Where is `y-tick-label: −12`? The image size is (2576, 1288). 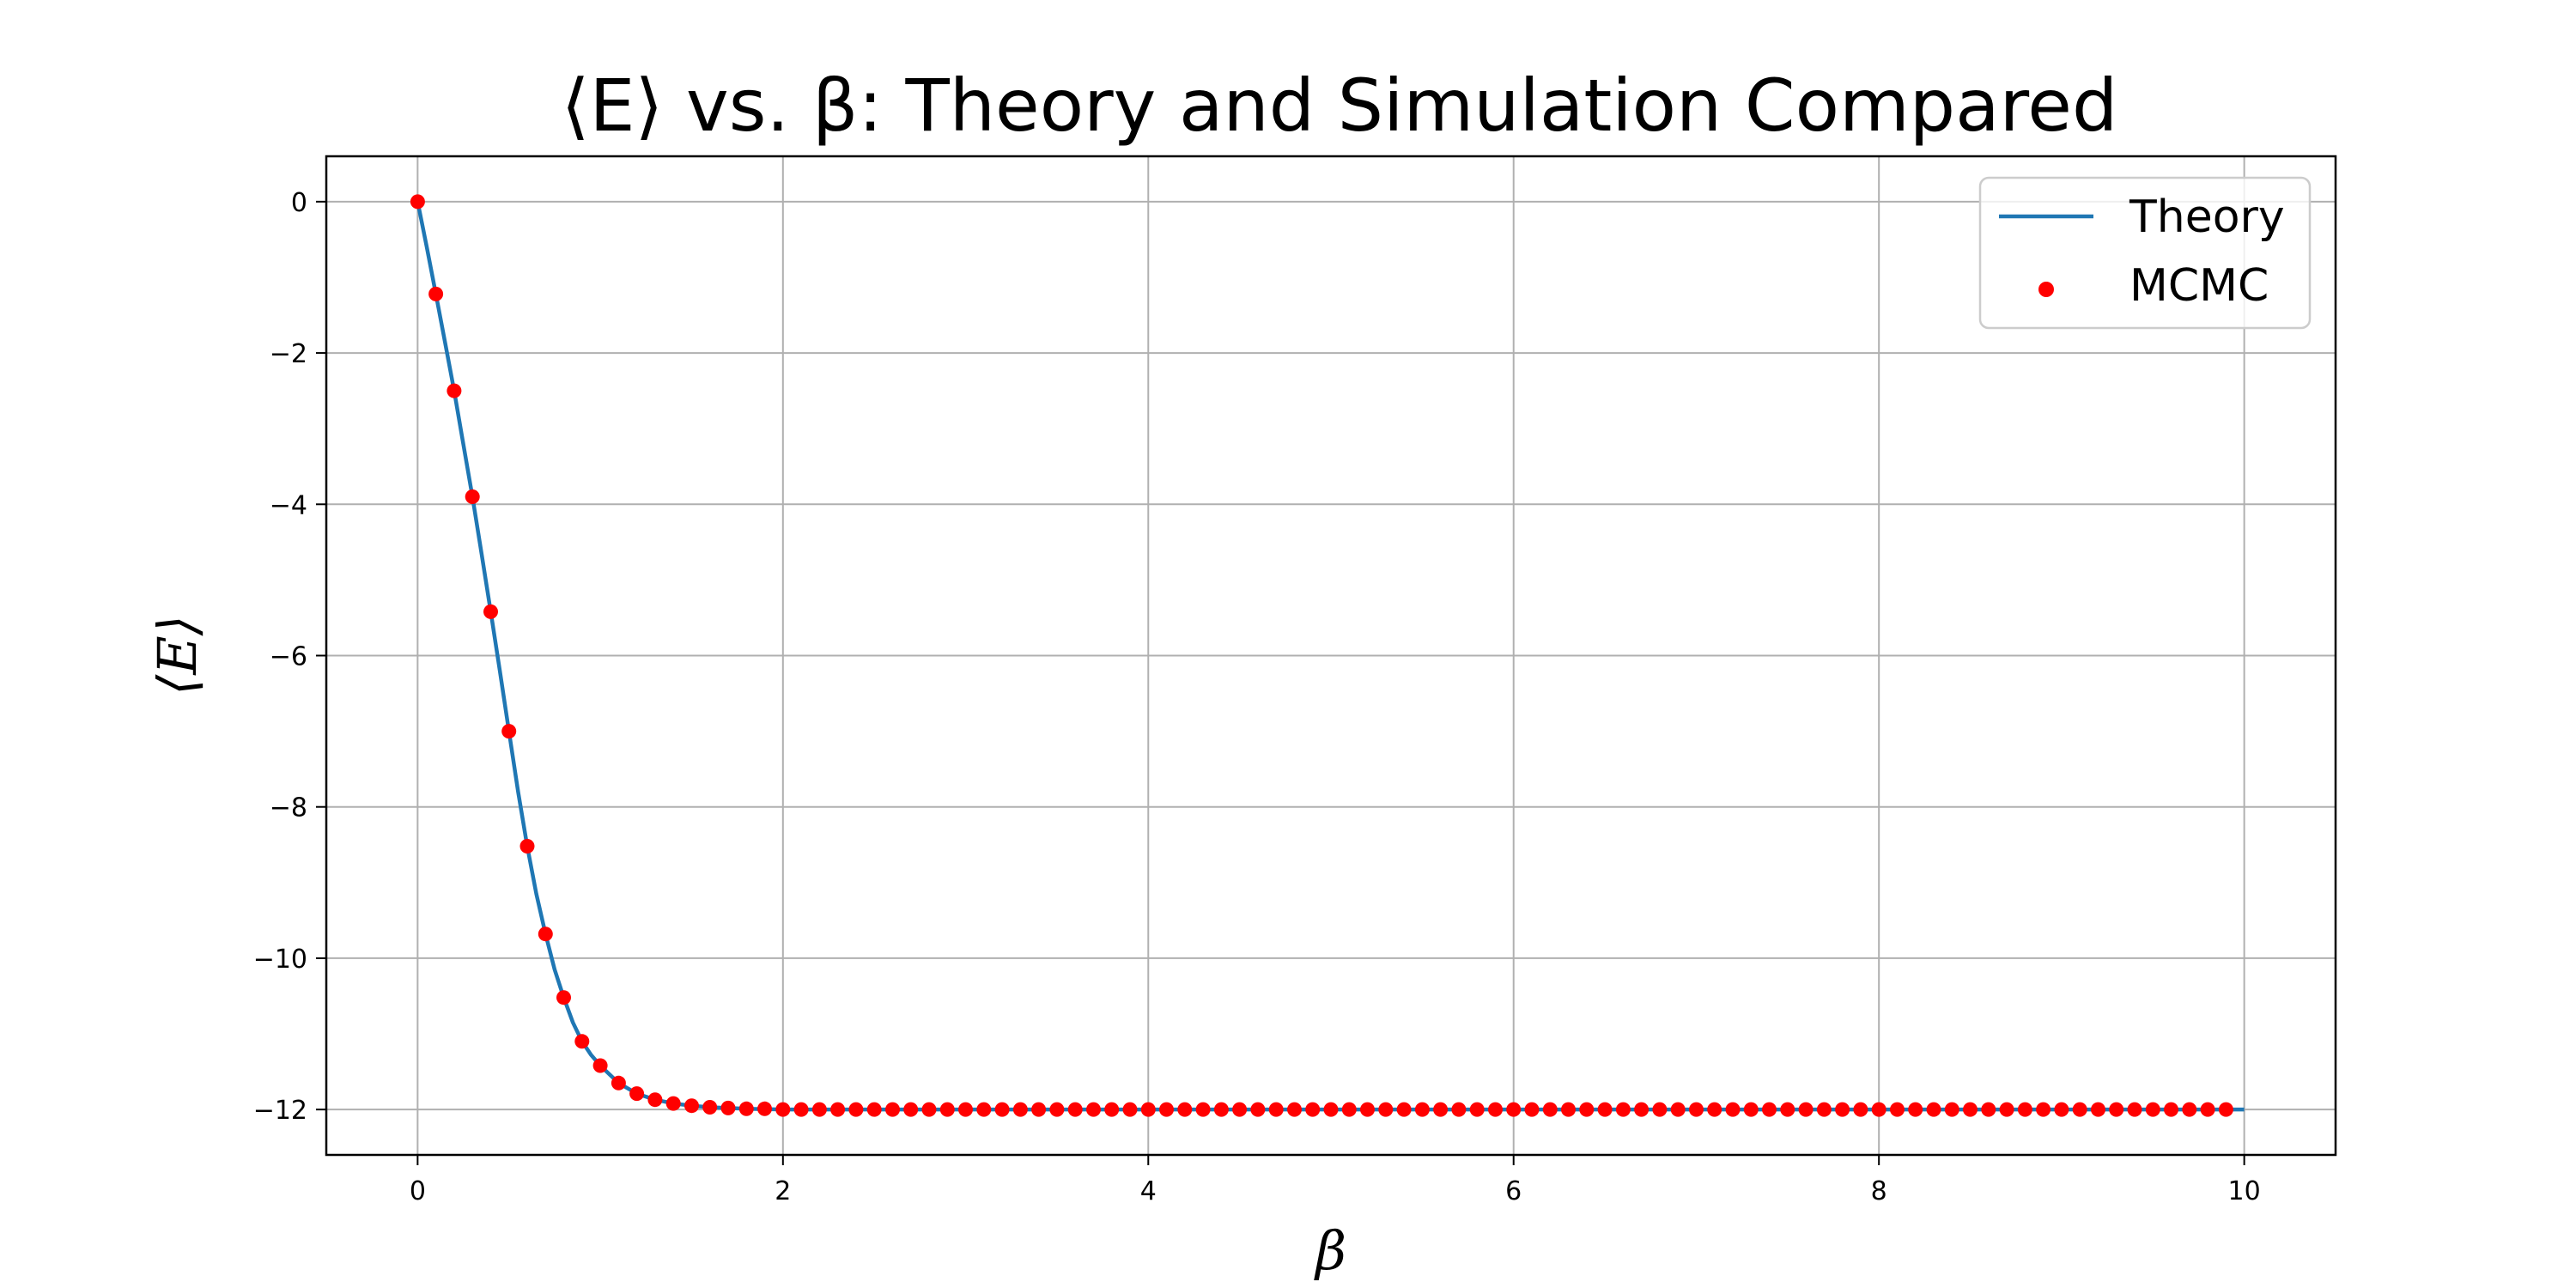
y-tick-label: −12 is located at coordinates (280, 1111).